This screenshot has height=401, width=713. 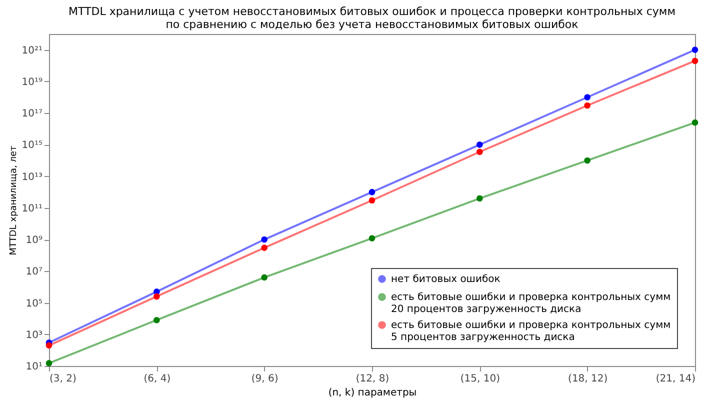 I want to click on y-axis-title: MTTDL хранилища, лет, so click(x=13, y=201).